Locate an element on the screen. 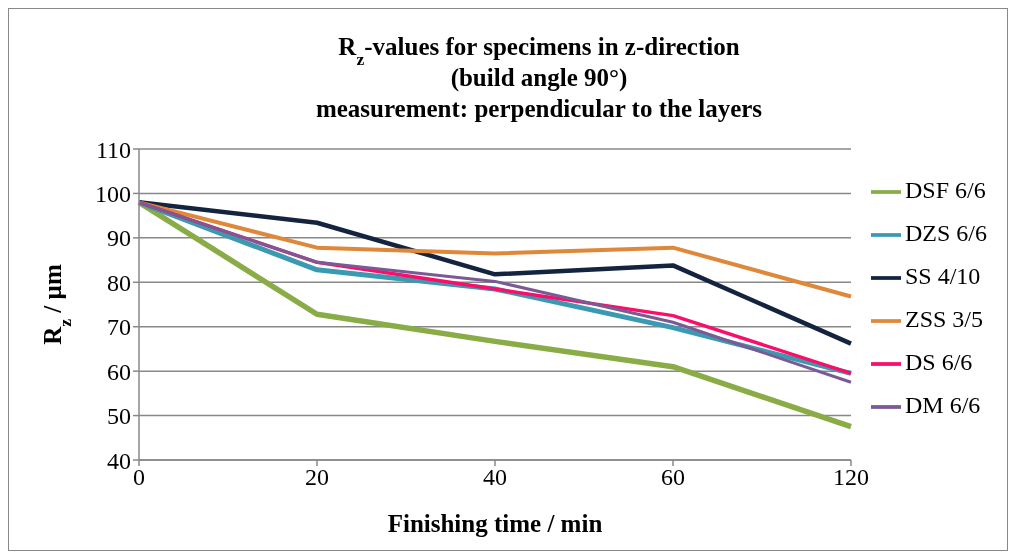 Image resolution: width=1016 pixels, height=559 pixels. y-tick-label: 60 is located at coordinates (119, 371).